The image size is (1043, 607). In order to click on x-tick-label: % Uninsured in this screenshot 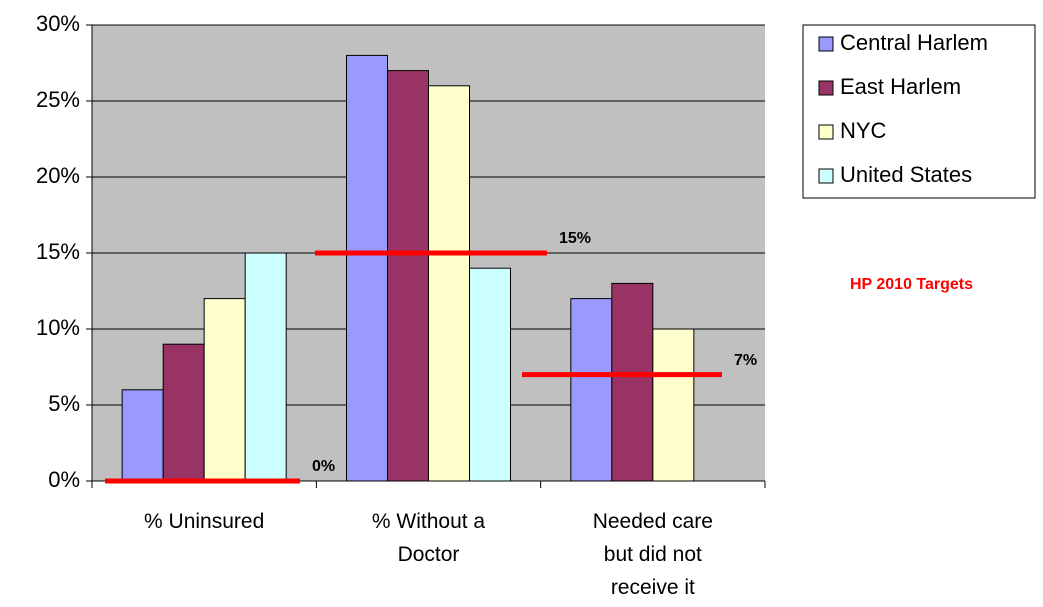, I will do `click(204, 521)`.